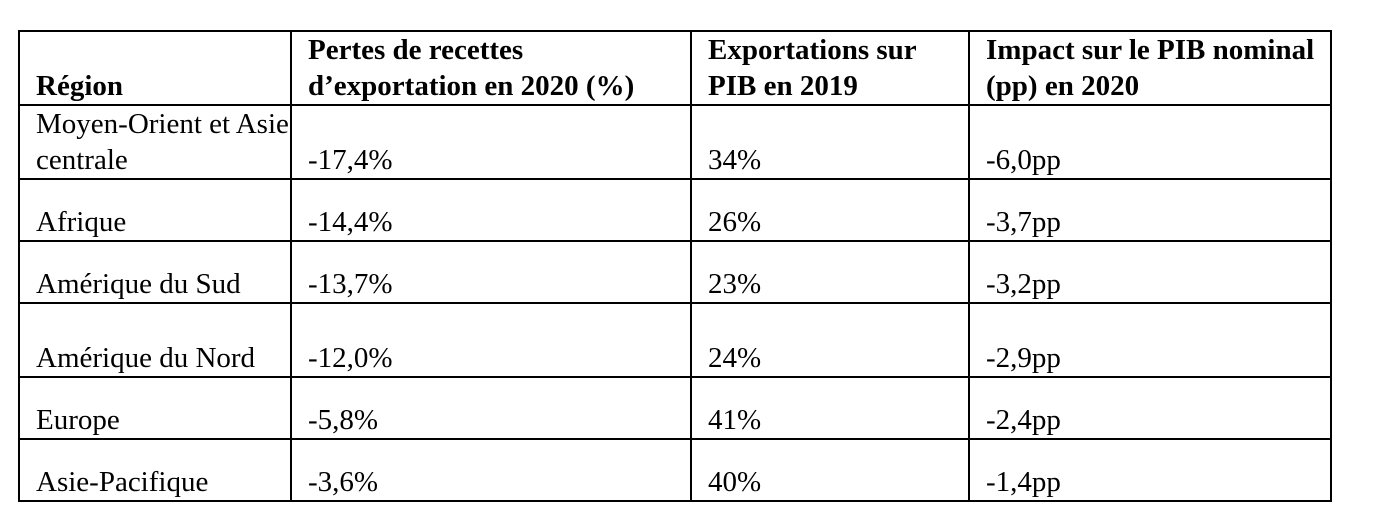  Describe the element at coordinates (1150, 470) in the screenshot. I see `cell-impact: -1,4pp` at that location.